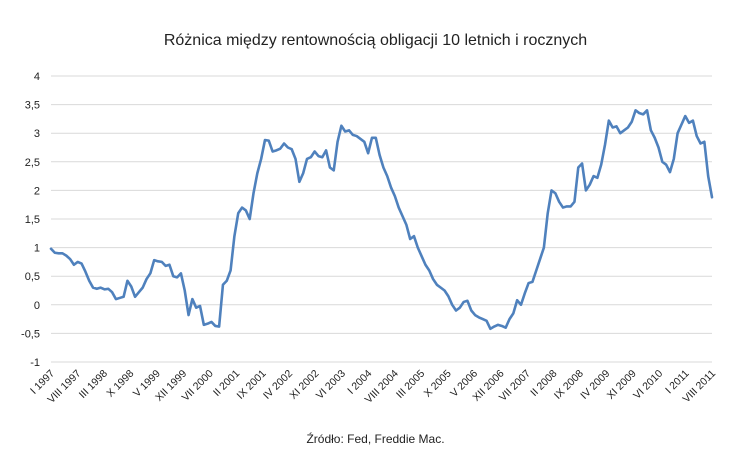 This screenshot has width=751, height=463. I want to click on x-tick-label: X 1998, so click(120, 384).